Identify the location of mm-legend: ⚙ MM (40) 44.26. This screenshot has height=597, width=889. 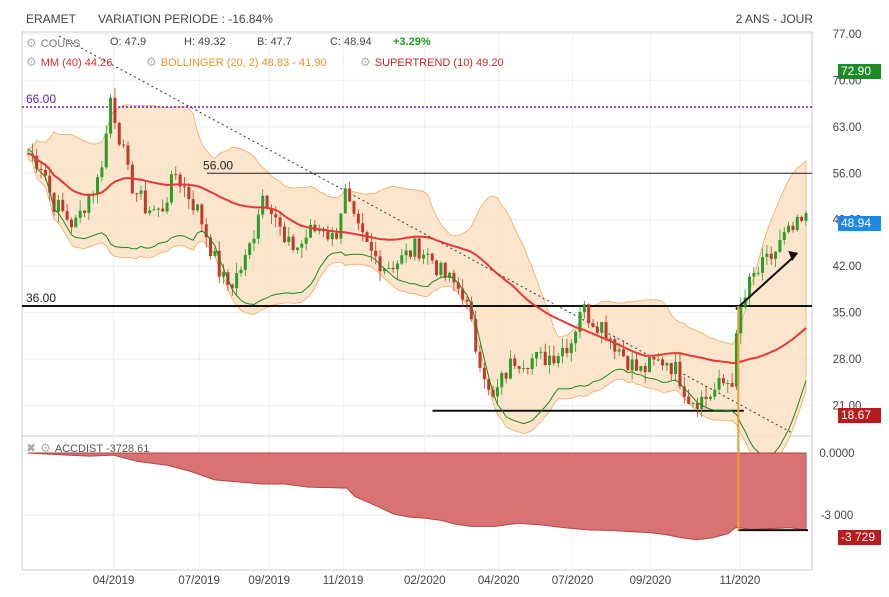
(69, 62).